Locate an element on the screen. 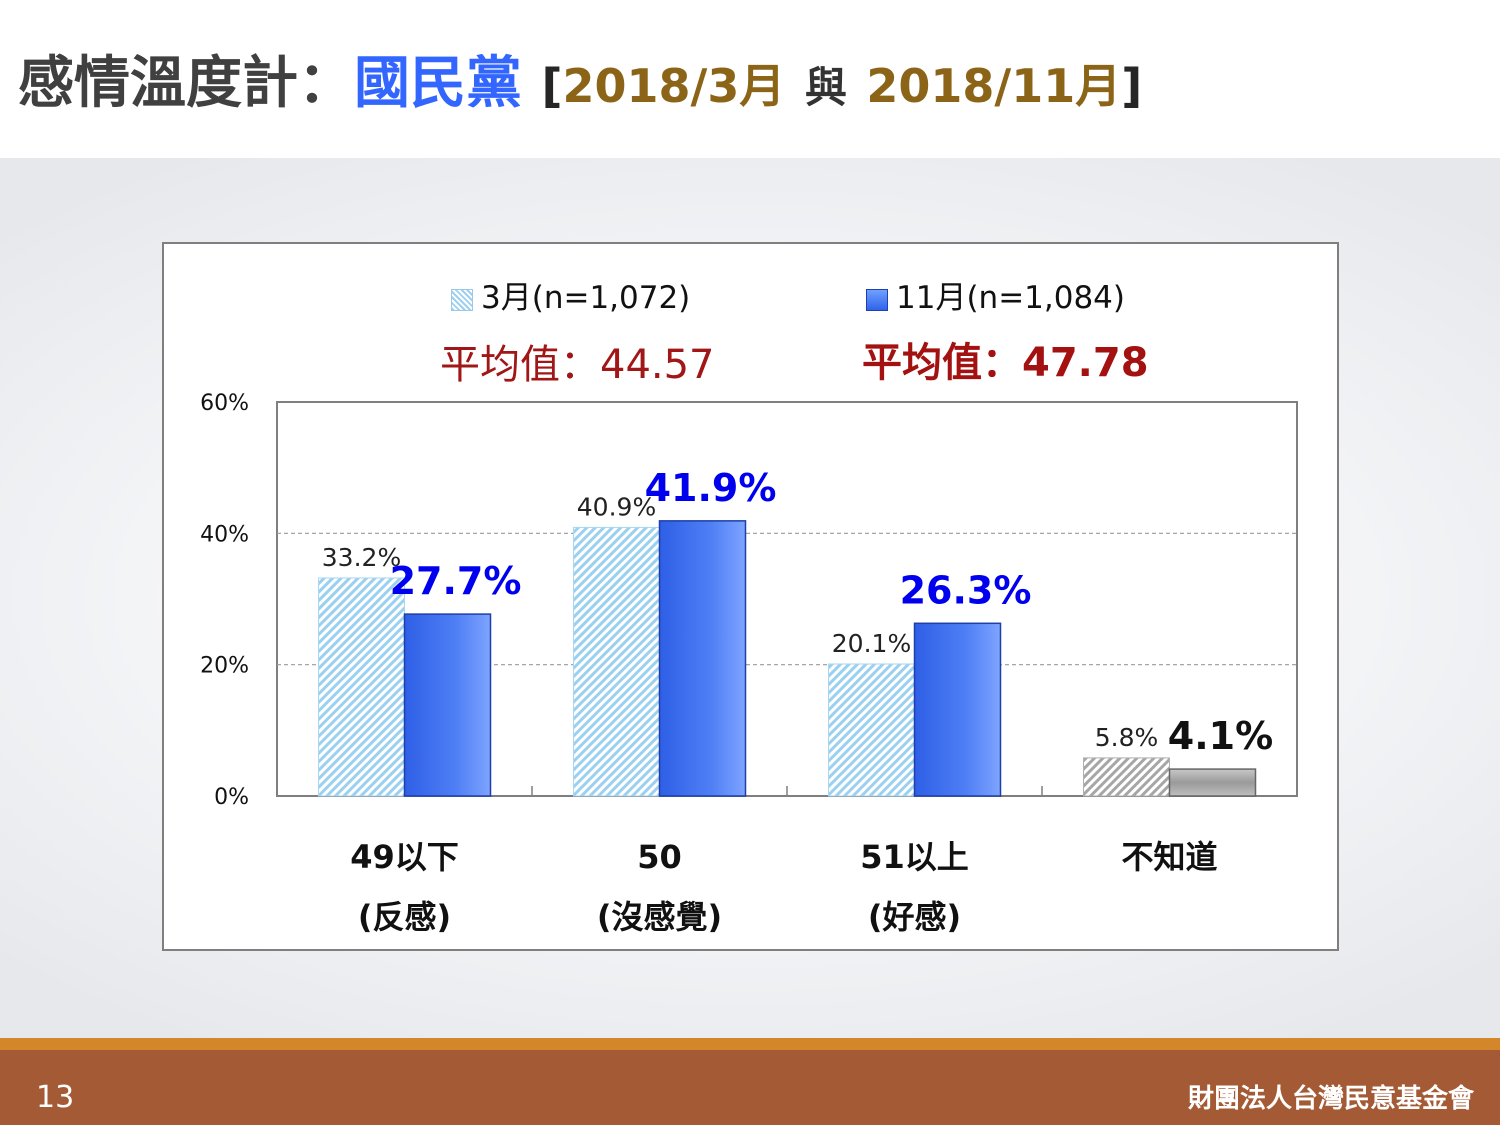 This screenshot has width=1500, height=1125. legend-swatch-nov is located at coordinates (877, 299).